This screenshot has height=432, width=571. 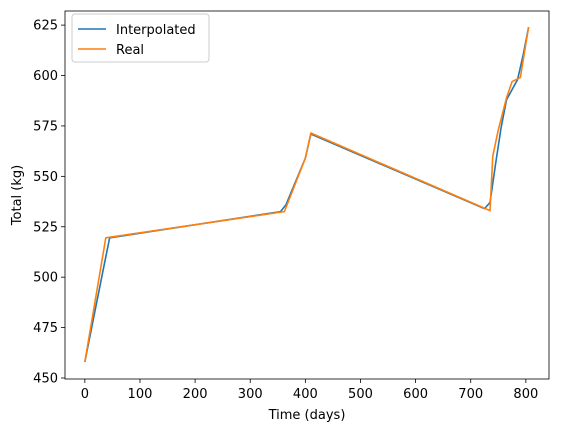 I want to click on y-tick-label: 575, so click(x=45, y=126).